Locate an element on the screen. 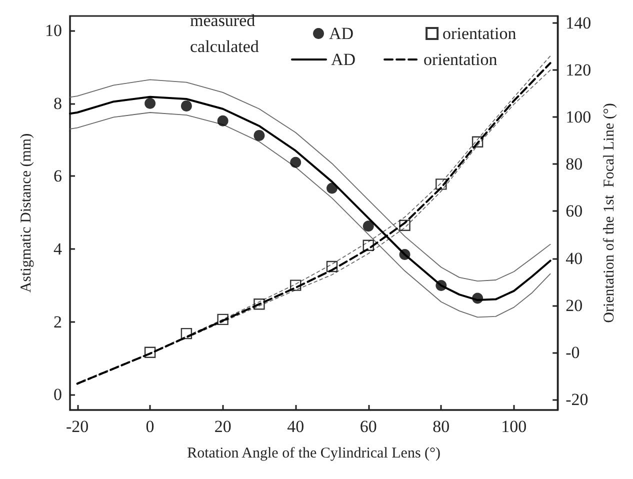 This screenshot has width=633, height=479. y-tick-label: 0 is located at coordinates (58, 394).